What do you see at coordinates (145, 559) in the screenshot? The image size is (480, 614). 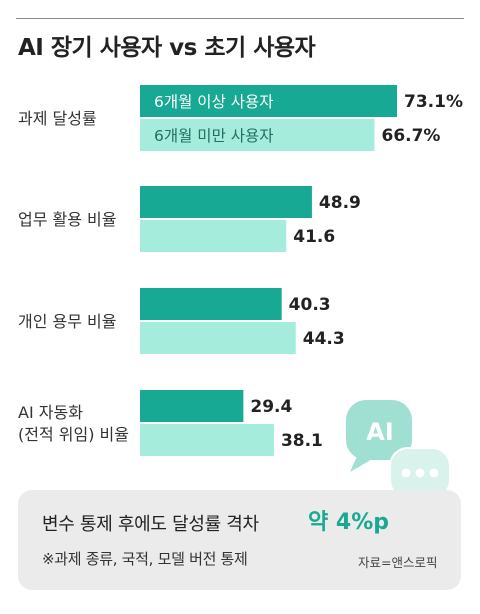 I see `note-controls-text: ※과제 종류, 국적, 모델 버전 통제` at bounding box center [145, 559].